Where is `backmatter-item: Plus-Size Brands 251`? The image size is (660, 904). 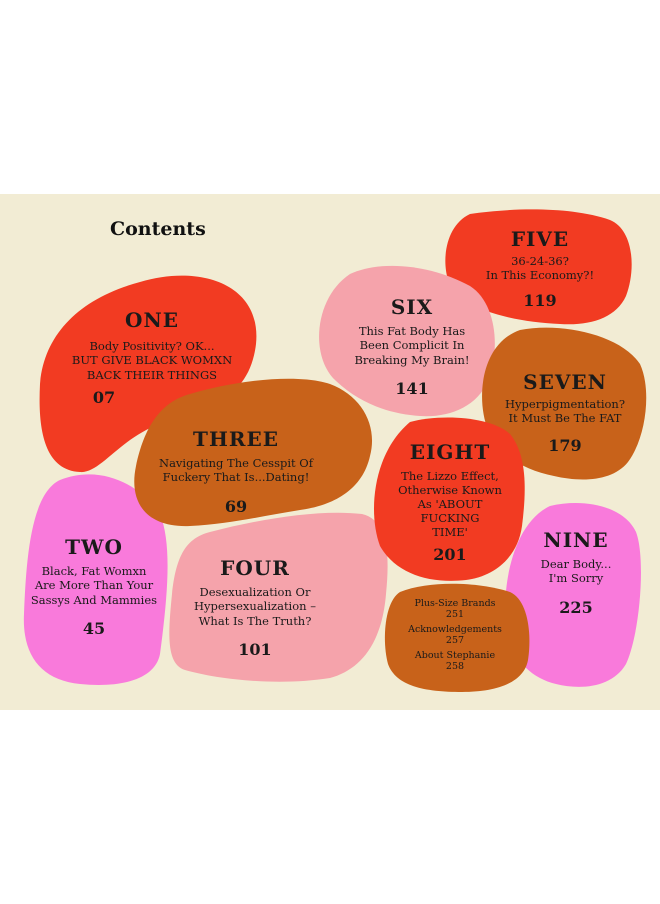
backmatter-item: Plus-Size Brands 251 is located at coordinates (455, 609).